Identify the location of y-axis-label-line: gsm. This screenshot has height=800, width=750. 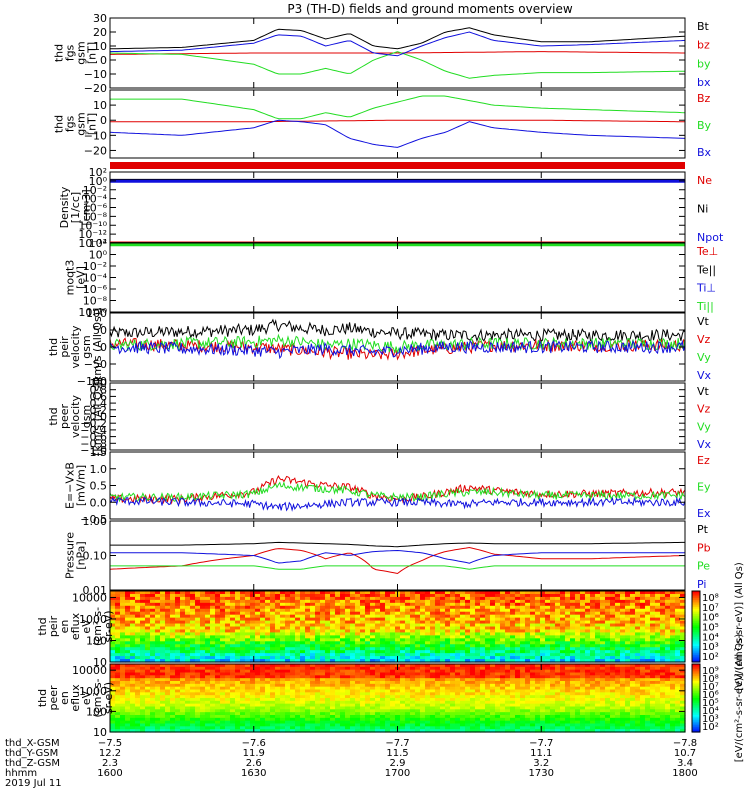
(81, 123).